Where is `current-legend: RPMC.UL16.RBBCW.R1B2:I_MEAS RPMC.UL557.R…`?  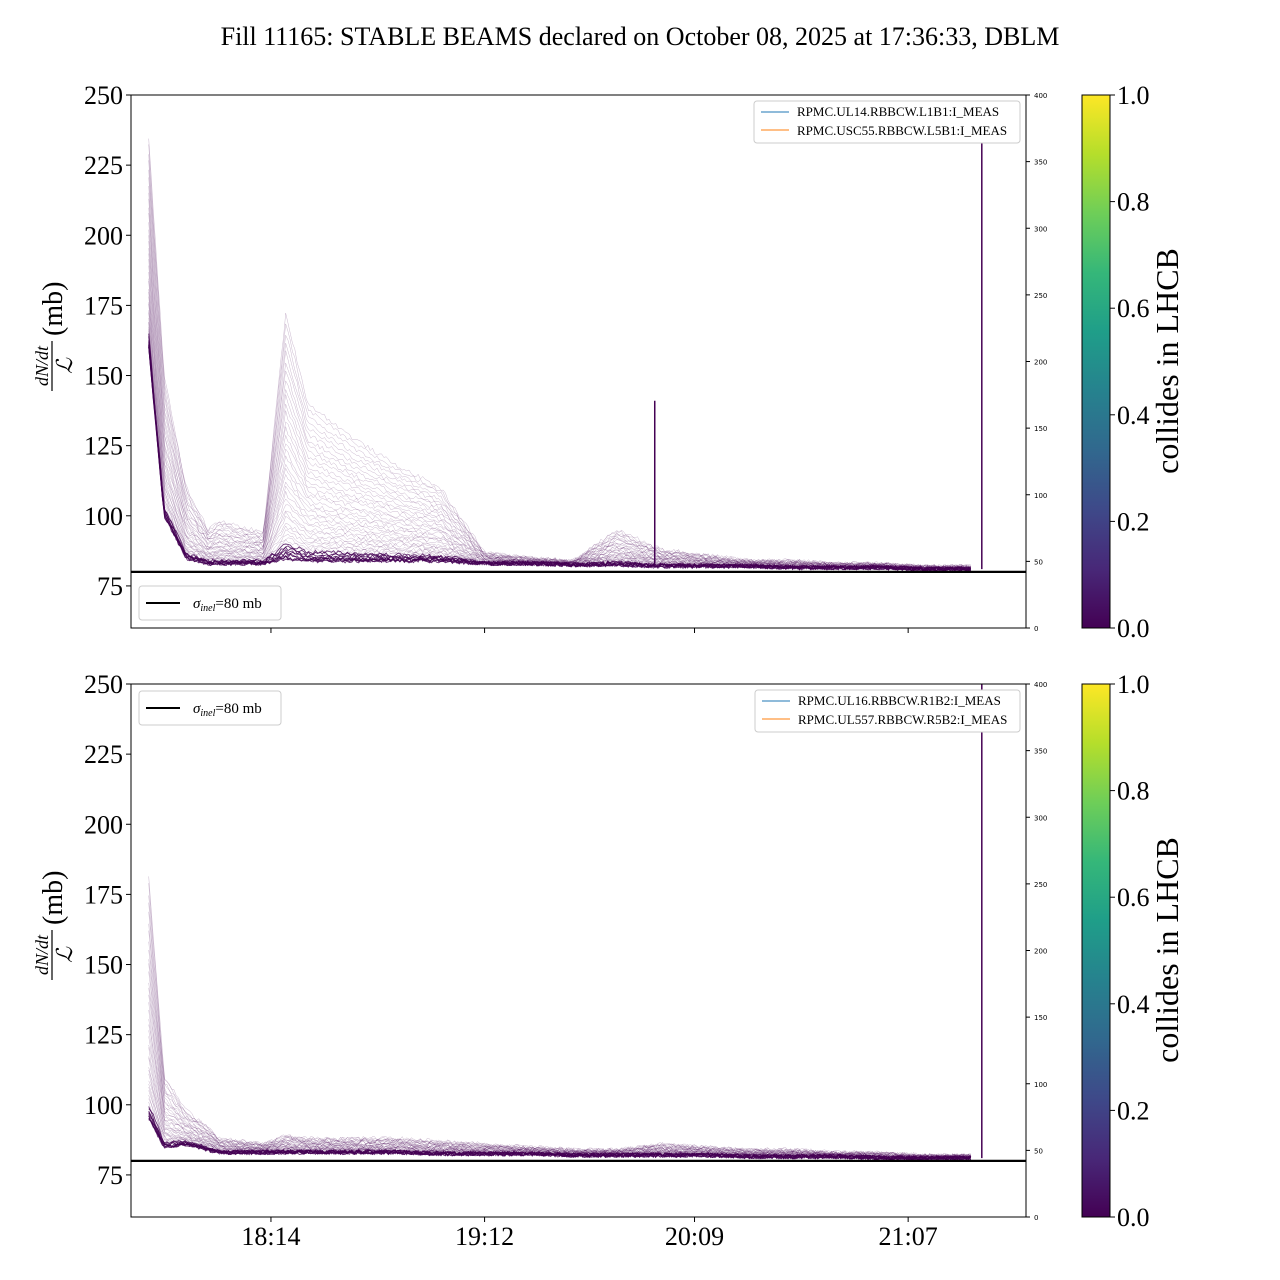
current-legend: RPMC.UL16.RBBCW.R1B2:I_MEAS RPMC.UL557.R… is located at coordinates (887, 711).